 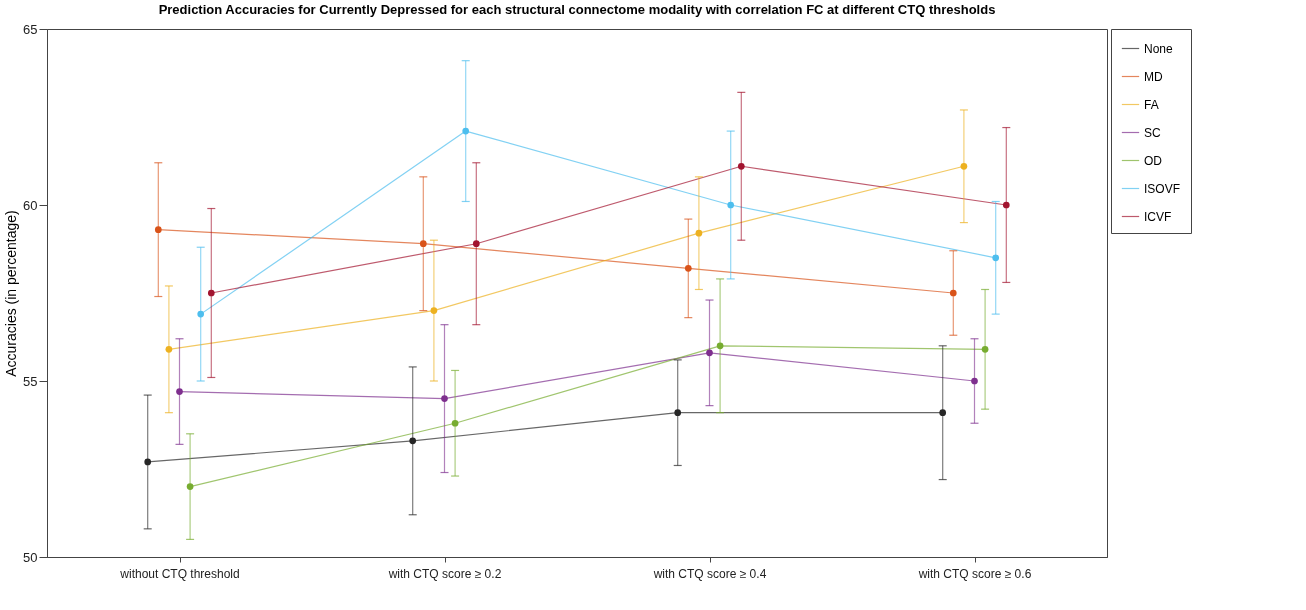 What do you see at coordinates (11, 293) in the screenshot?
I see `y-axis-title: Accuracies (in percentage)` at bounding box center [11, 293].